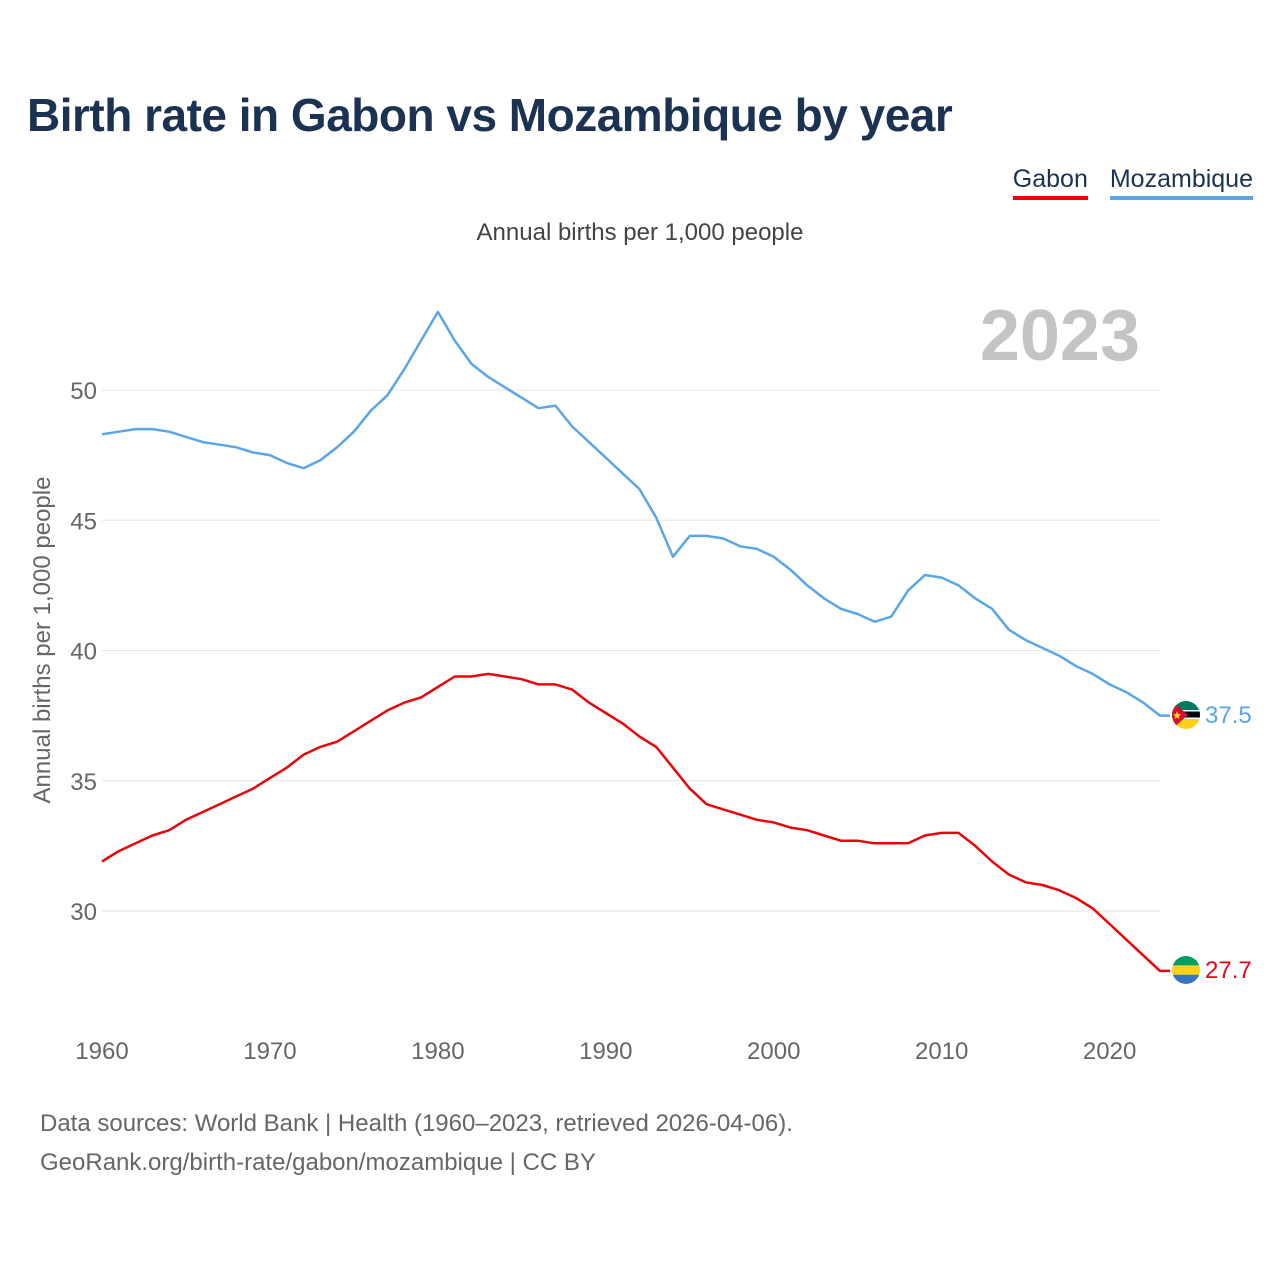  Describe the element at coordinates (1109, 1051) in the screenshot. I see `x-tick-label-2020: 2020` at that location.